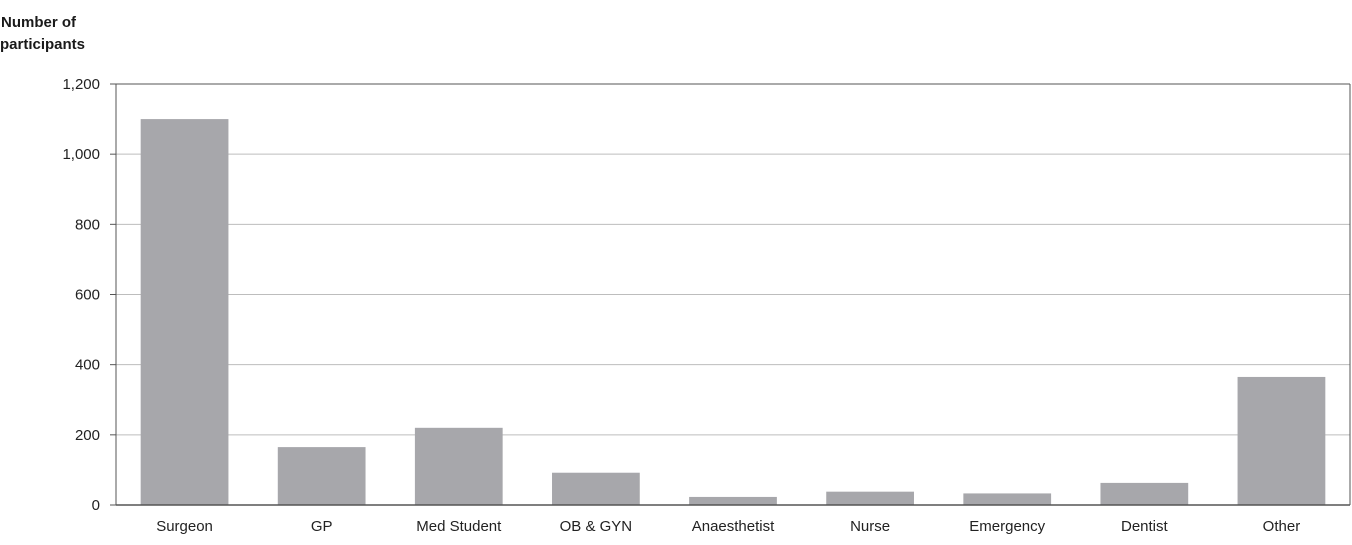  I want to click on y-tick-label: 1,000, so click(81, 154).